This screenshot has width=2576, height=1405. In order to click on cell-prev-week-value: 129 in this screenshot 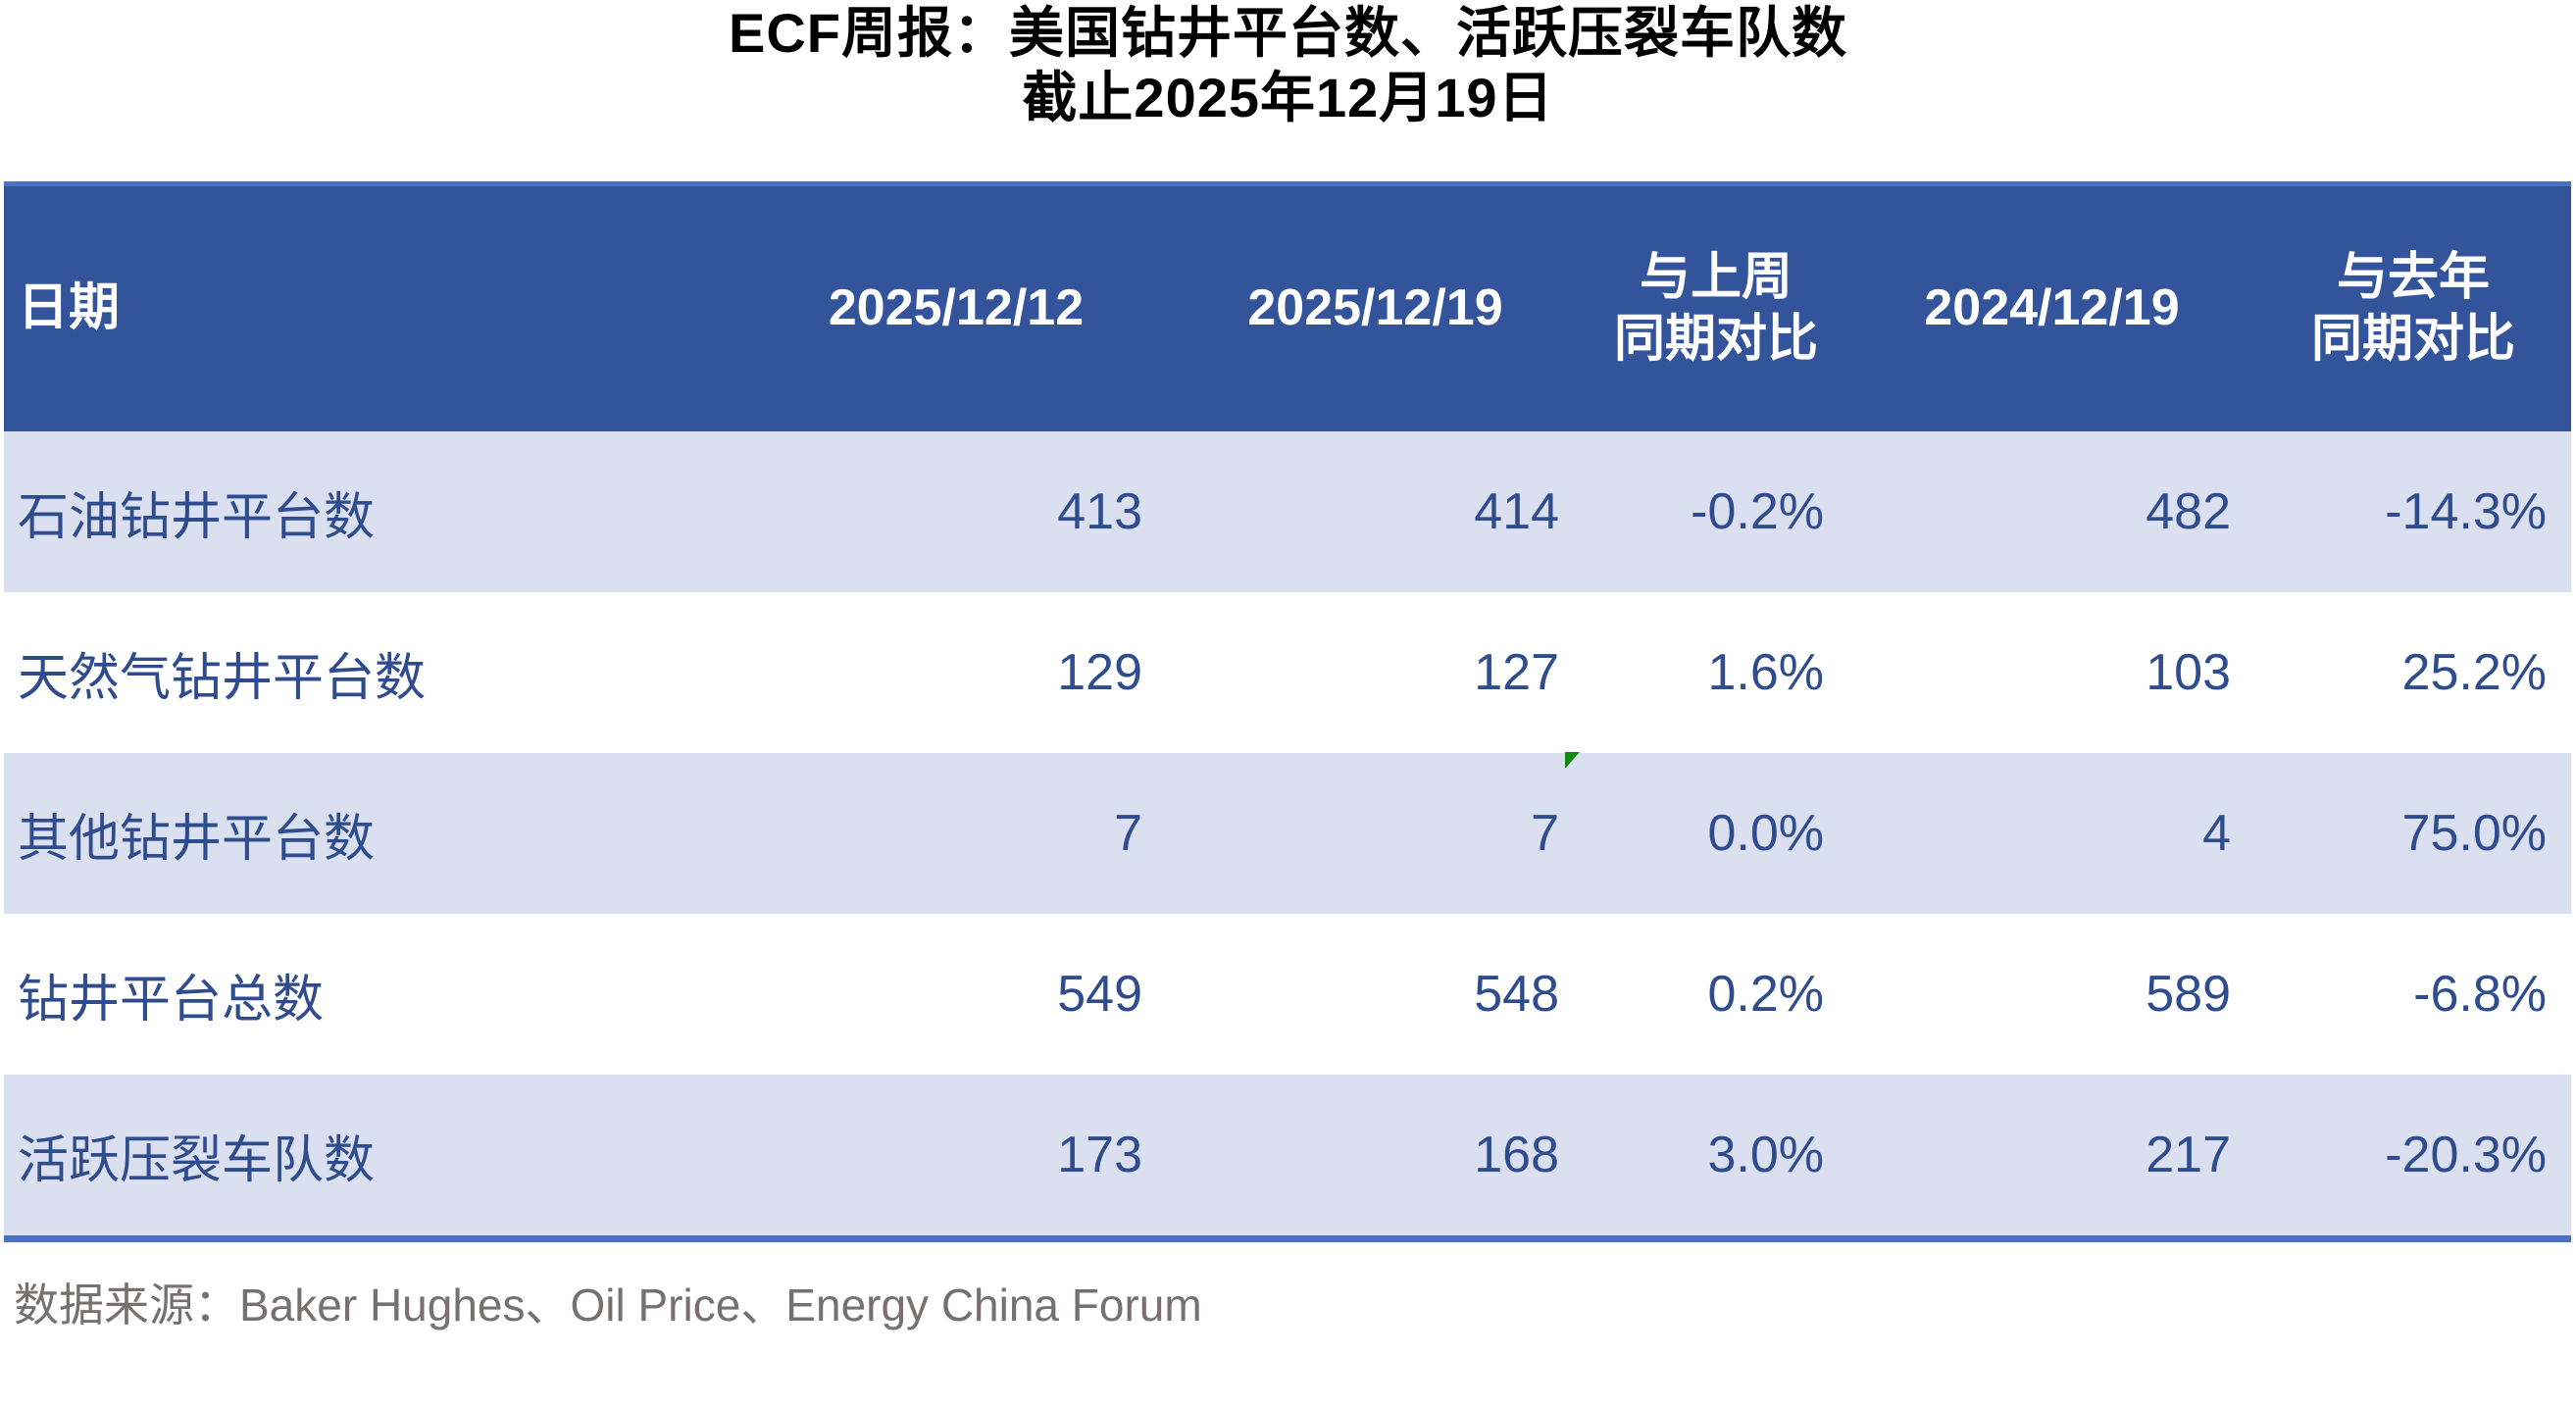, I will do `click(1099, 672)`.